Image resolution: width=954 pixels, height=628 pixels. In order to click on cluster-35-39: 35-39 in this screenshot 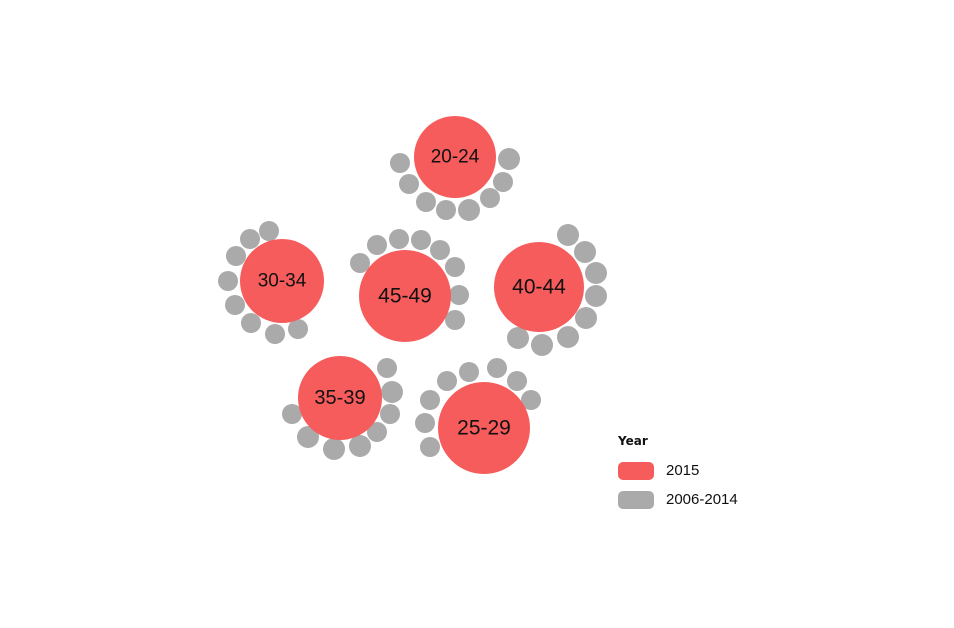, I will do `click(342, 408)`.